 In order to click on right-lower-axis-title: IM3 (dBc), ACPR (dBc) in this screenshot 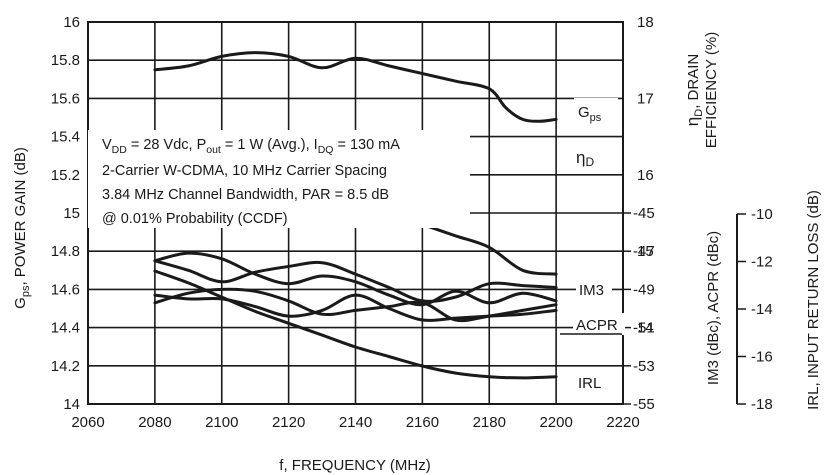, I will do `click(713, 308)`.